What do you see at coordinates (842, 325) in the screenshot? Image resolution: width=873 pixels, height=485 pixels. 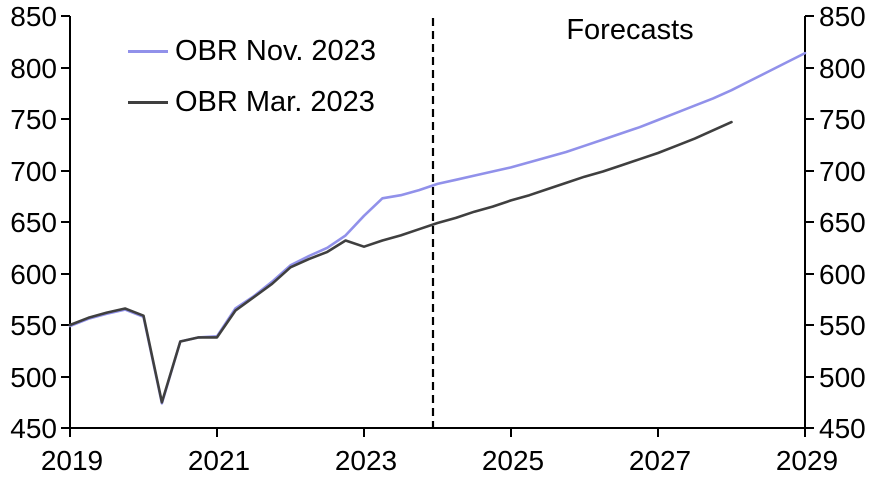 I see `y-axis-right-tick-label: 550` at bounding box center [842, 325].